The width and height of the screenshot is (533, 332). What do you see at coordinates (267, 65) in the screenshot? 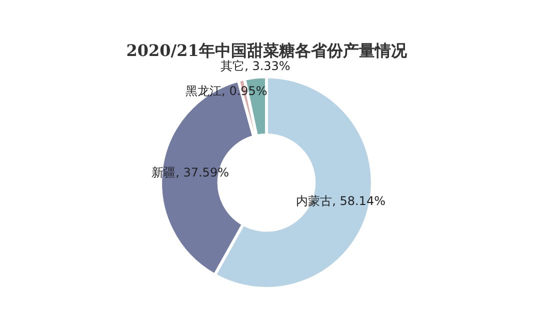
I see `data-label: , 3.33%` at bounding box center [267, 65].